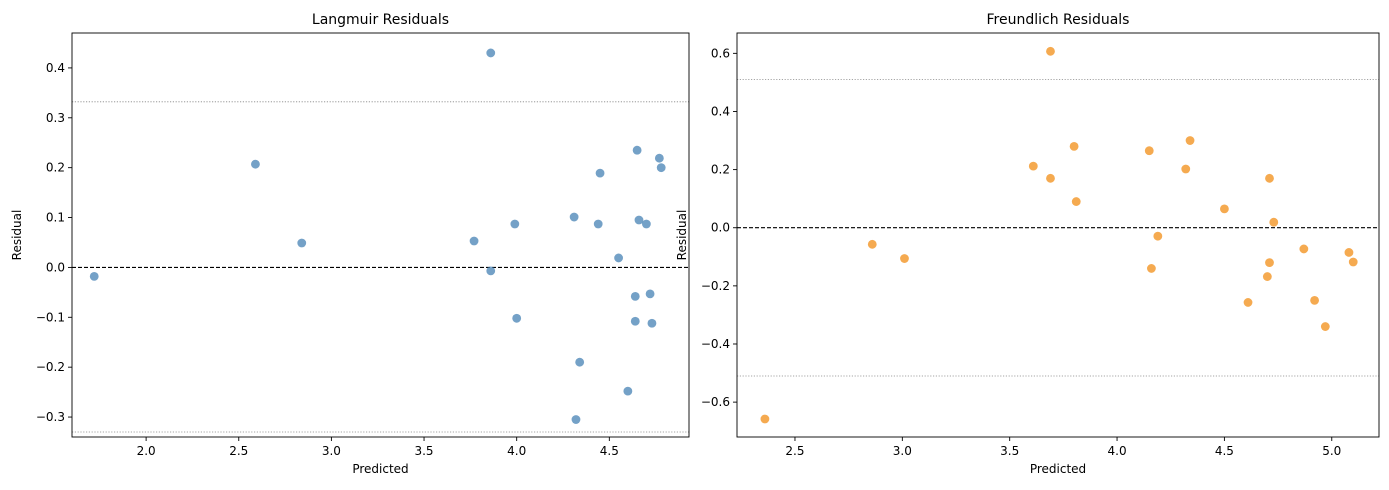 Image resolution: width=1389 pixels, height=490 pixels. Describe the element at coordinates (380, 20) in the screenshot. I see `chart-title: Langmuir Residuals` at that location.